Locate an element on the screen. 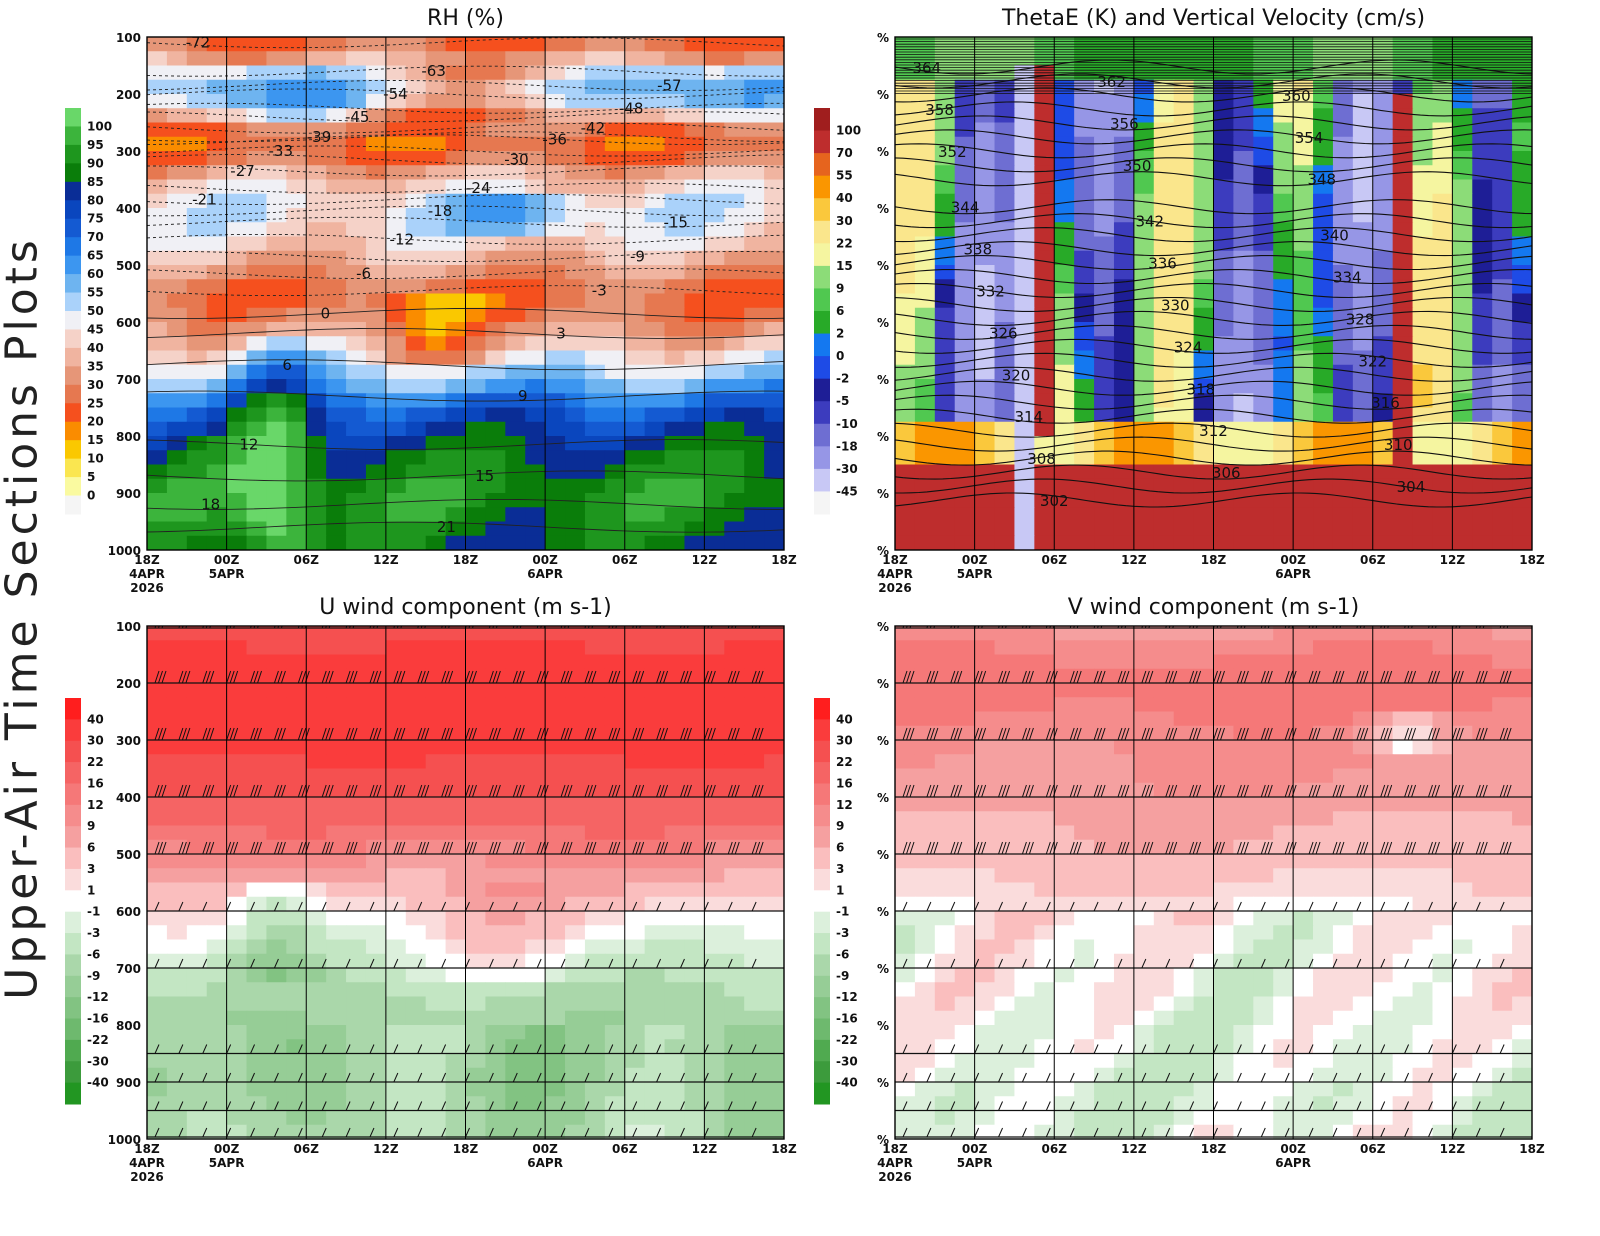 This screenshot has width=1600, height=1236. y-tick-label: 900 is located at coordinates (128, 1083).